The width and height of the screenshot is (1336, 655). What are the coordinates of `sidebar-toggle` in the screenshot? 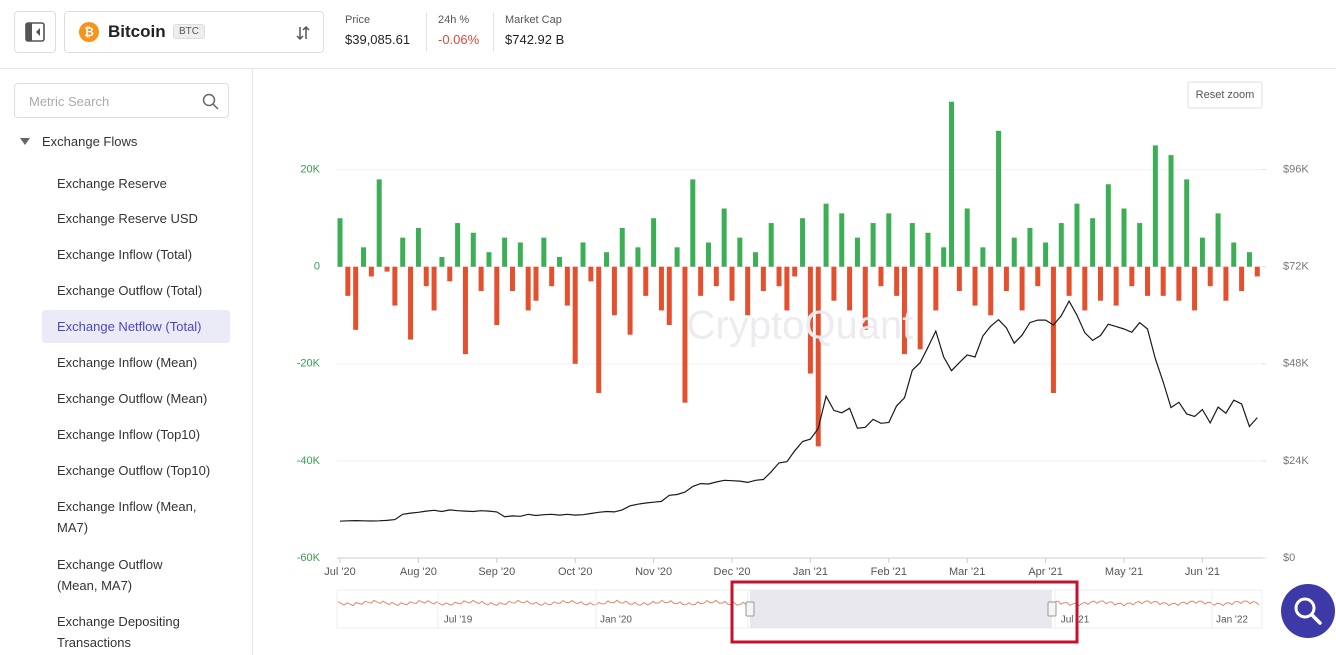 It's located at (35, 32).